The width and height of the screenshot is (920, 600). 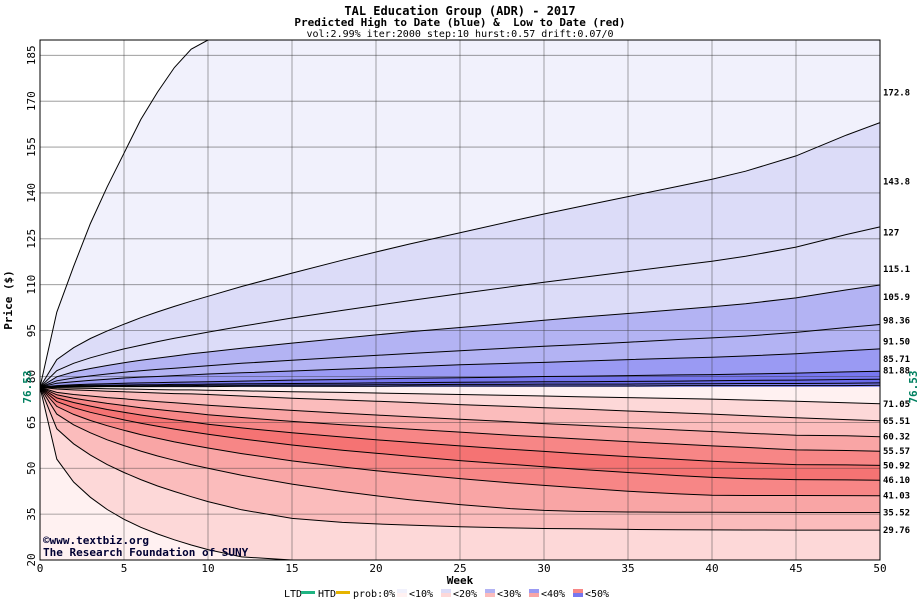 I want to click on chart-title: TAL Education Group (ADR) - 2017, so click(x=459, y=11).